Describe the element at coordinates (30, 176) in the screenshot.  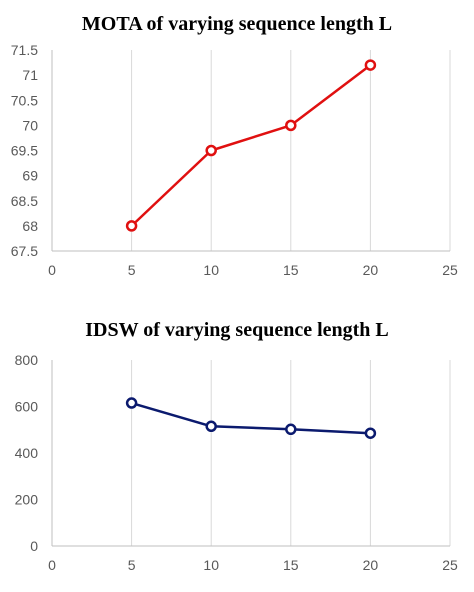
I see `y-tick-label: 69` at that location.